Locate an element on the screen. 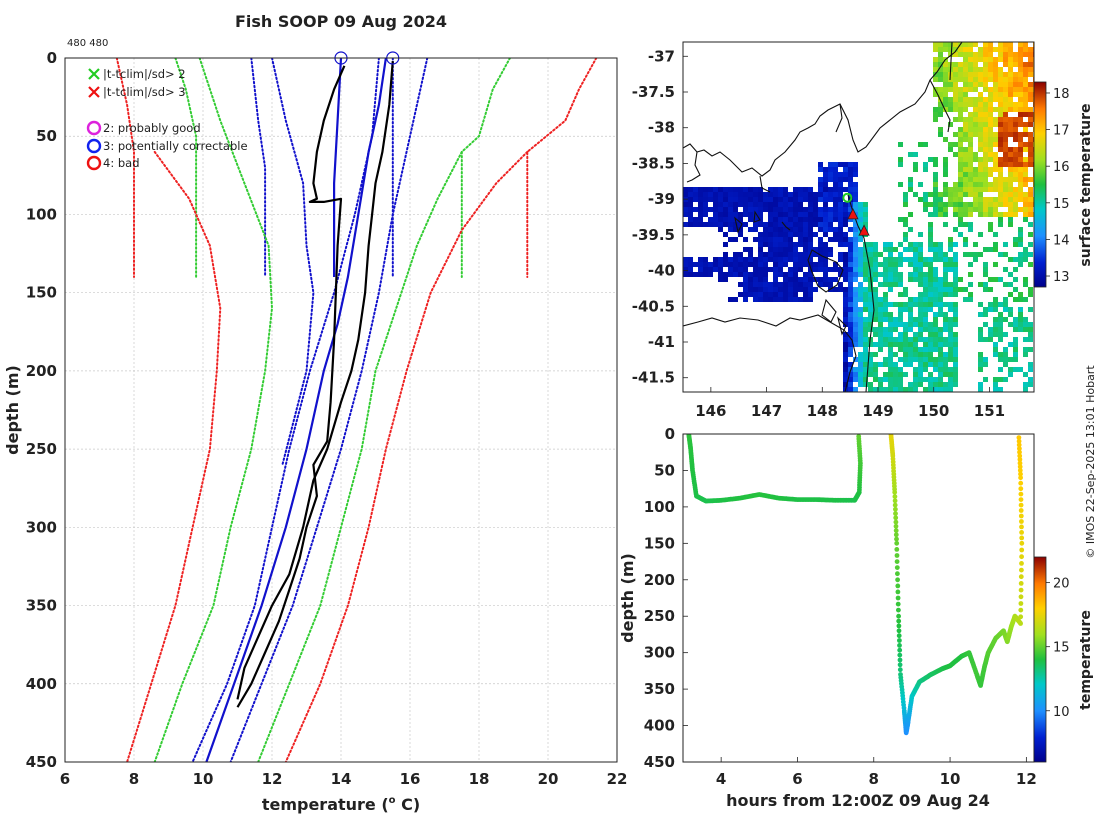  map-ytick-label: -39.5 is located at coordinates (653, 235).